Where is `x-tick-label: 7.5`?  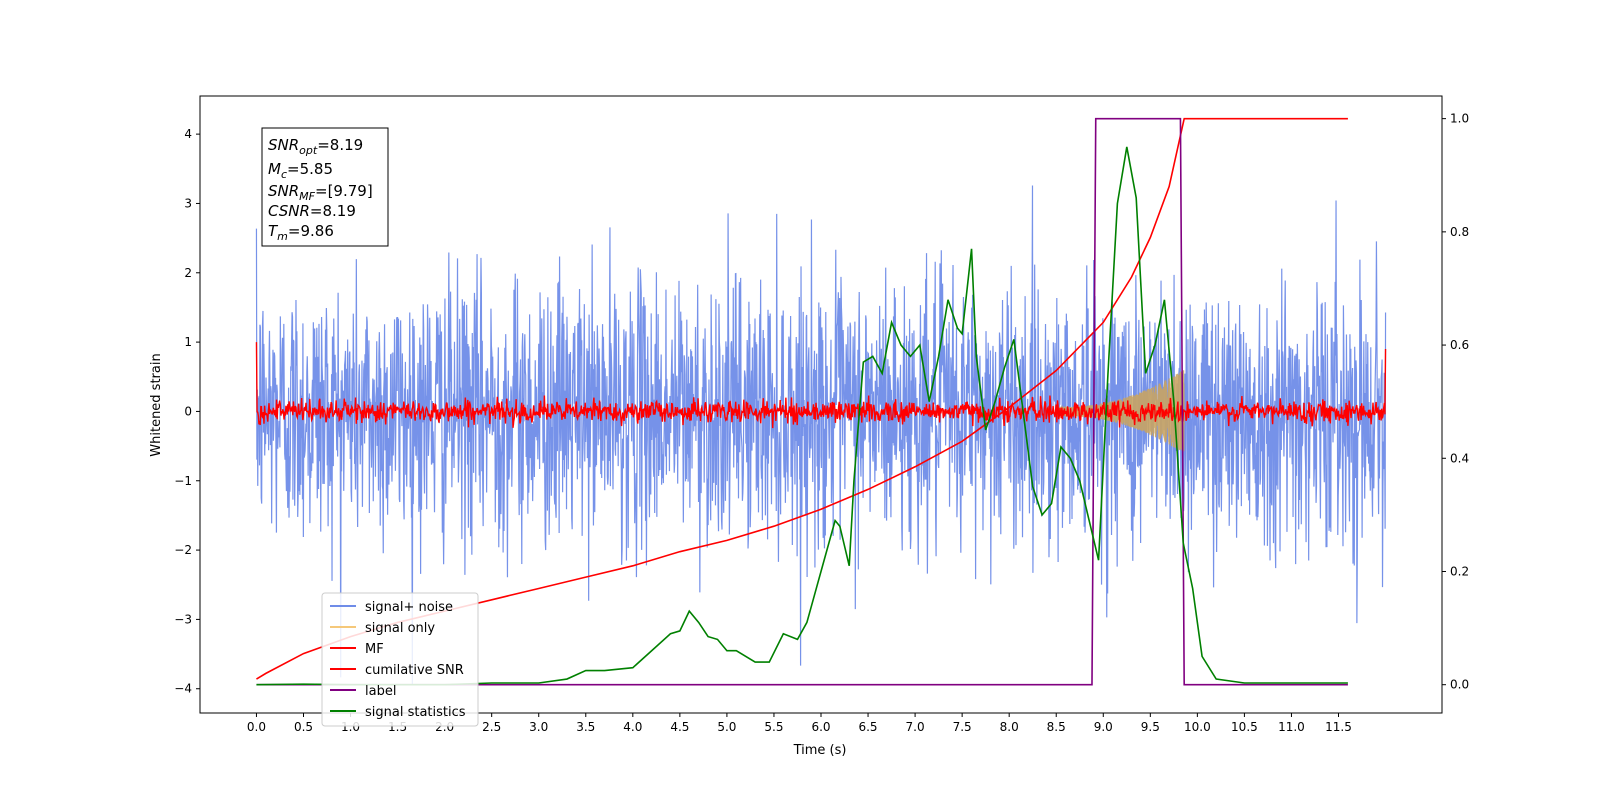 x-tick-label: 7.5 is located at coordinates (962, 727).